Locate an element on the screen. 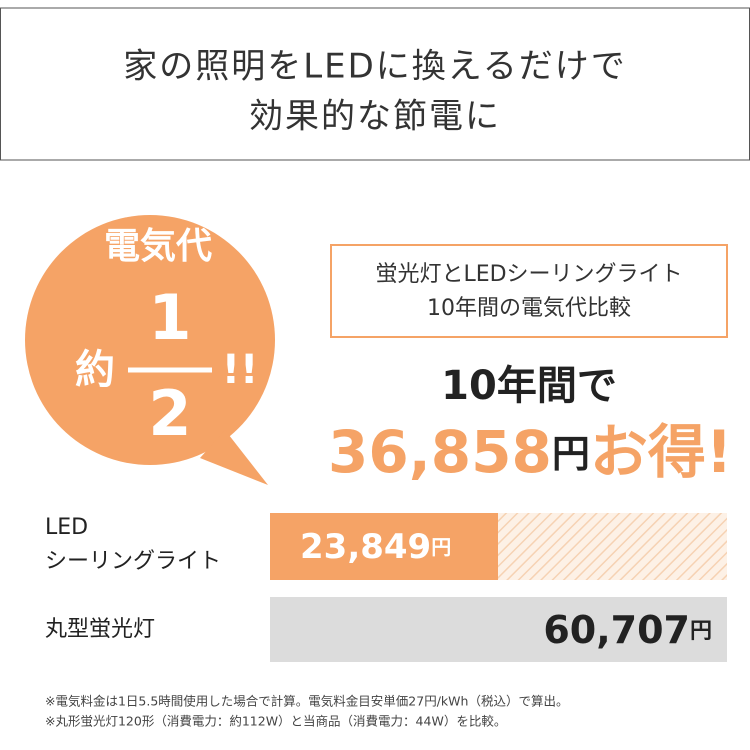 Image resolution: width=750 pixels, height=750 pixels. value: 23,849 is located at coordinates (365, 547).